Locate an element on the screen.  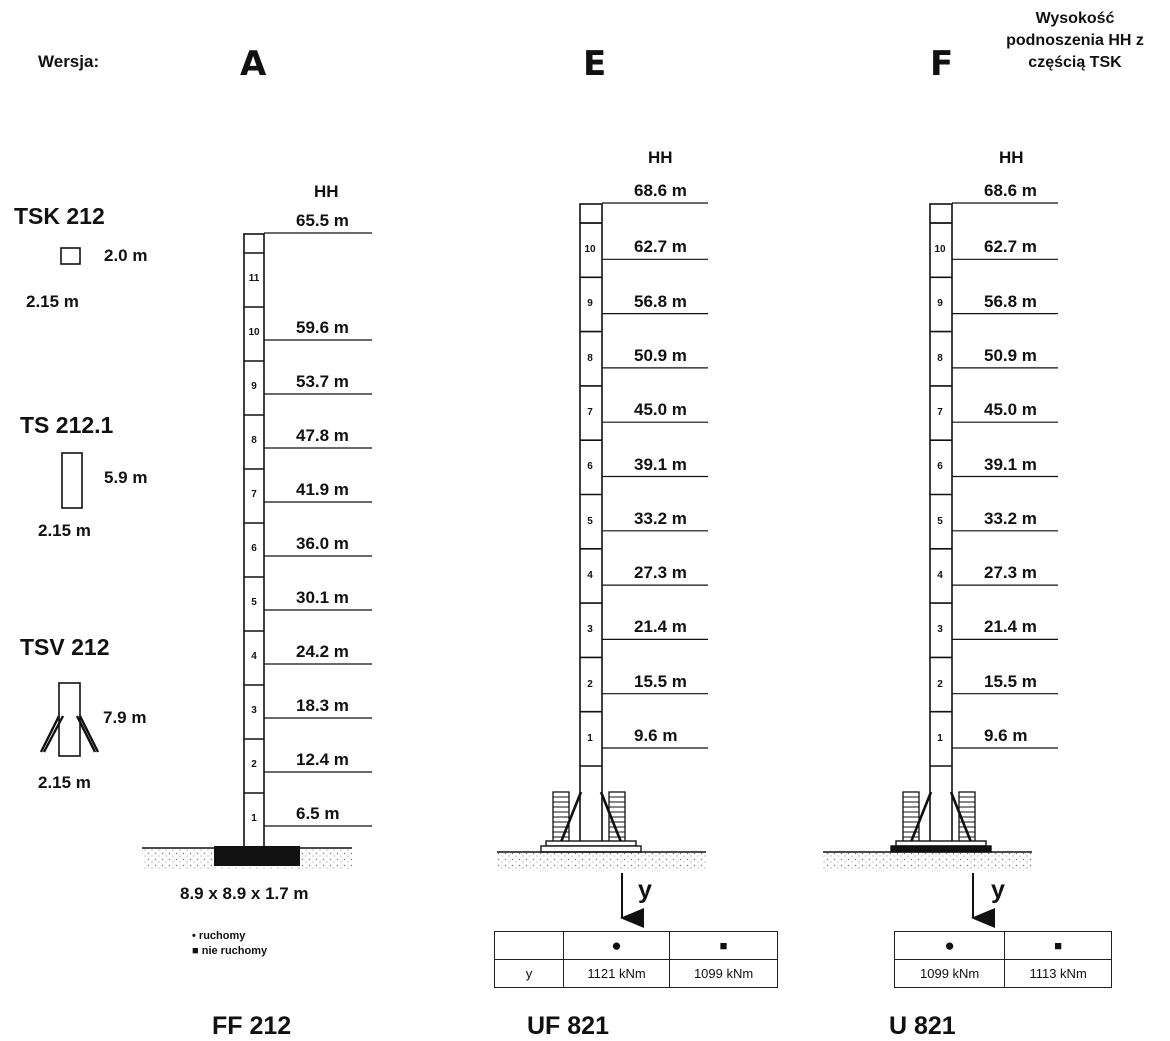
height-label: 59.6 m is located at coordinates (322, 327).